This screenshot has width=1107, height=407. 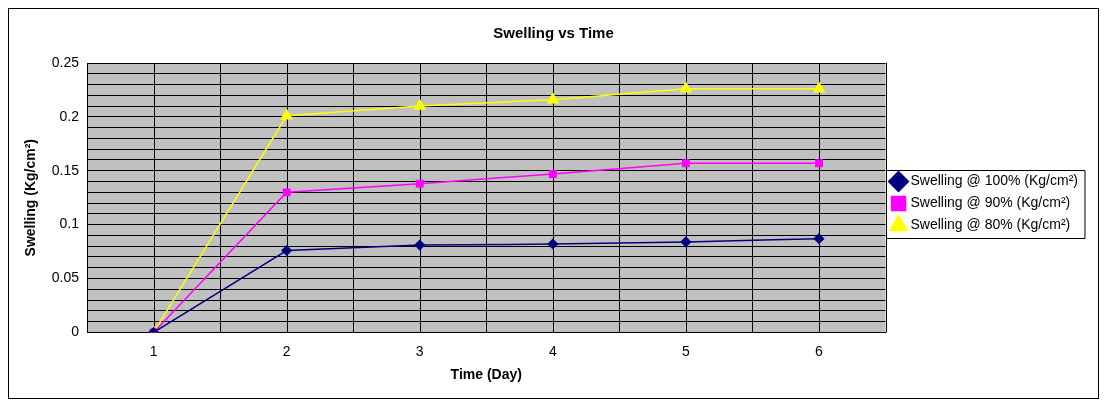 I want to click on x-tick-label: 6, so click(x=819, y=350).